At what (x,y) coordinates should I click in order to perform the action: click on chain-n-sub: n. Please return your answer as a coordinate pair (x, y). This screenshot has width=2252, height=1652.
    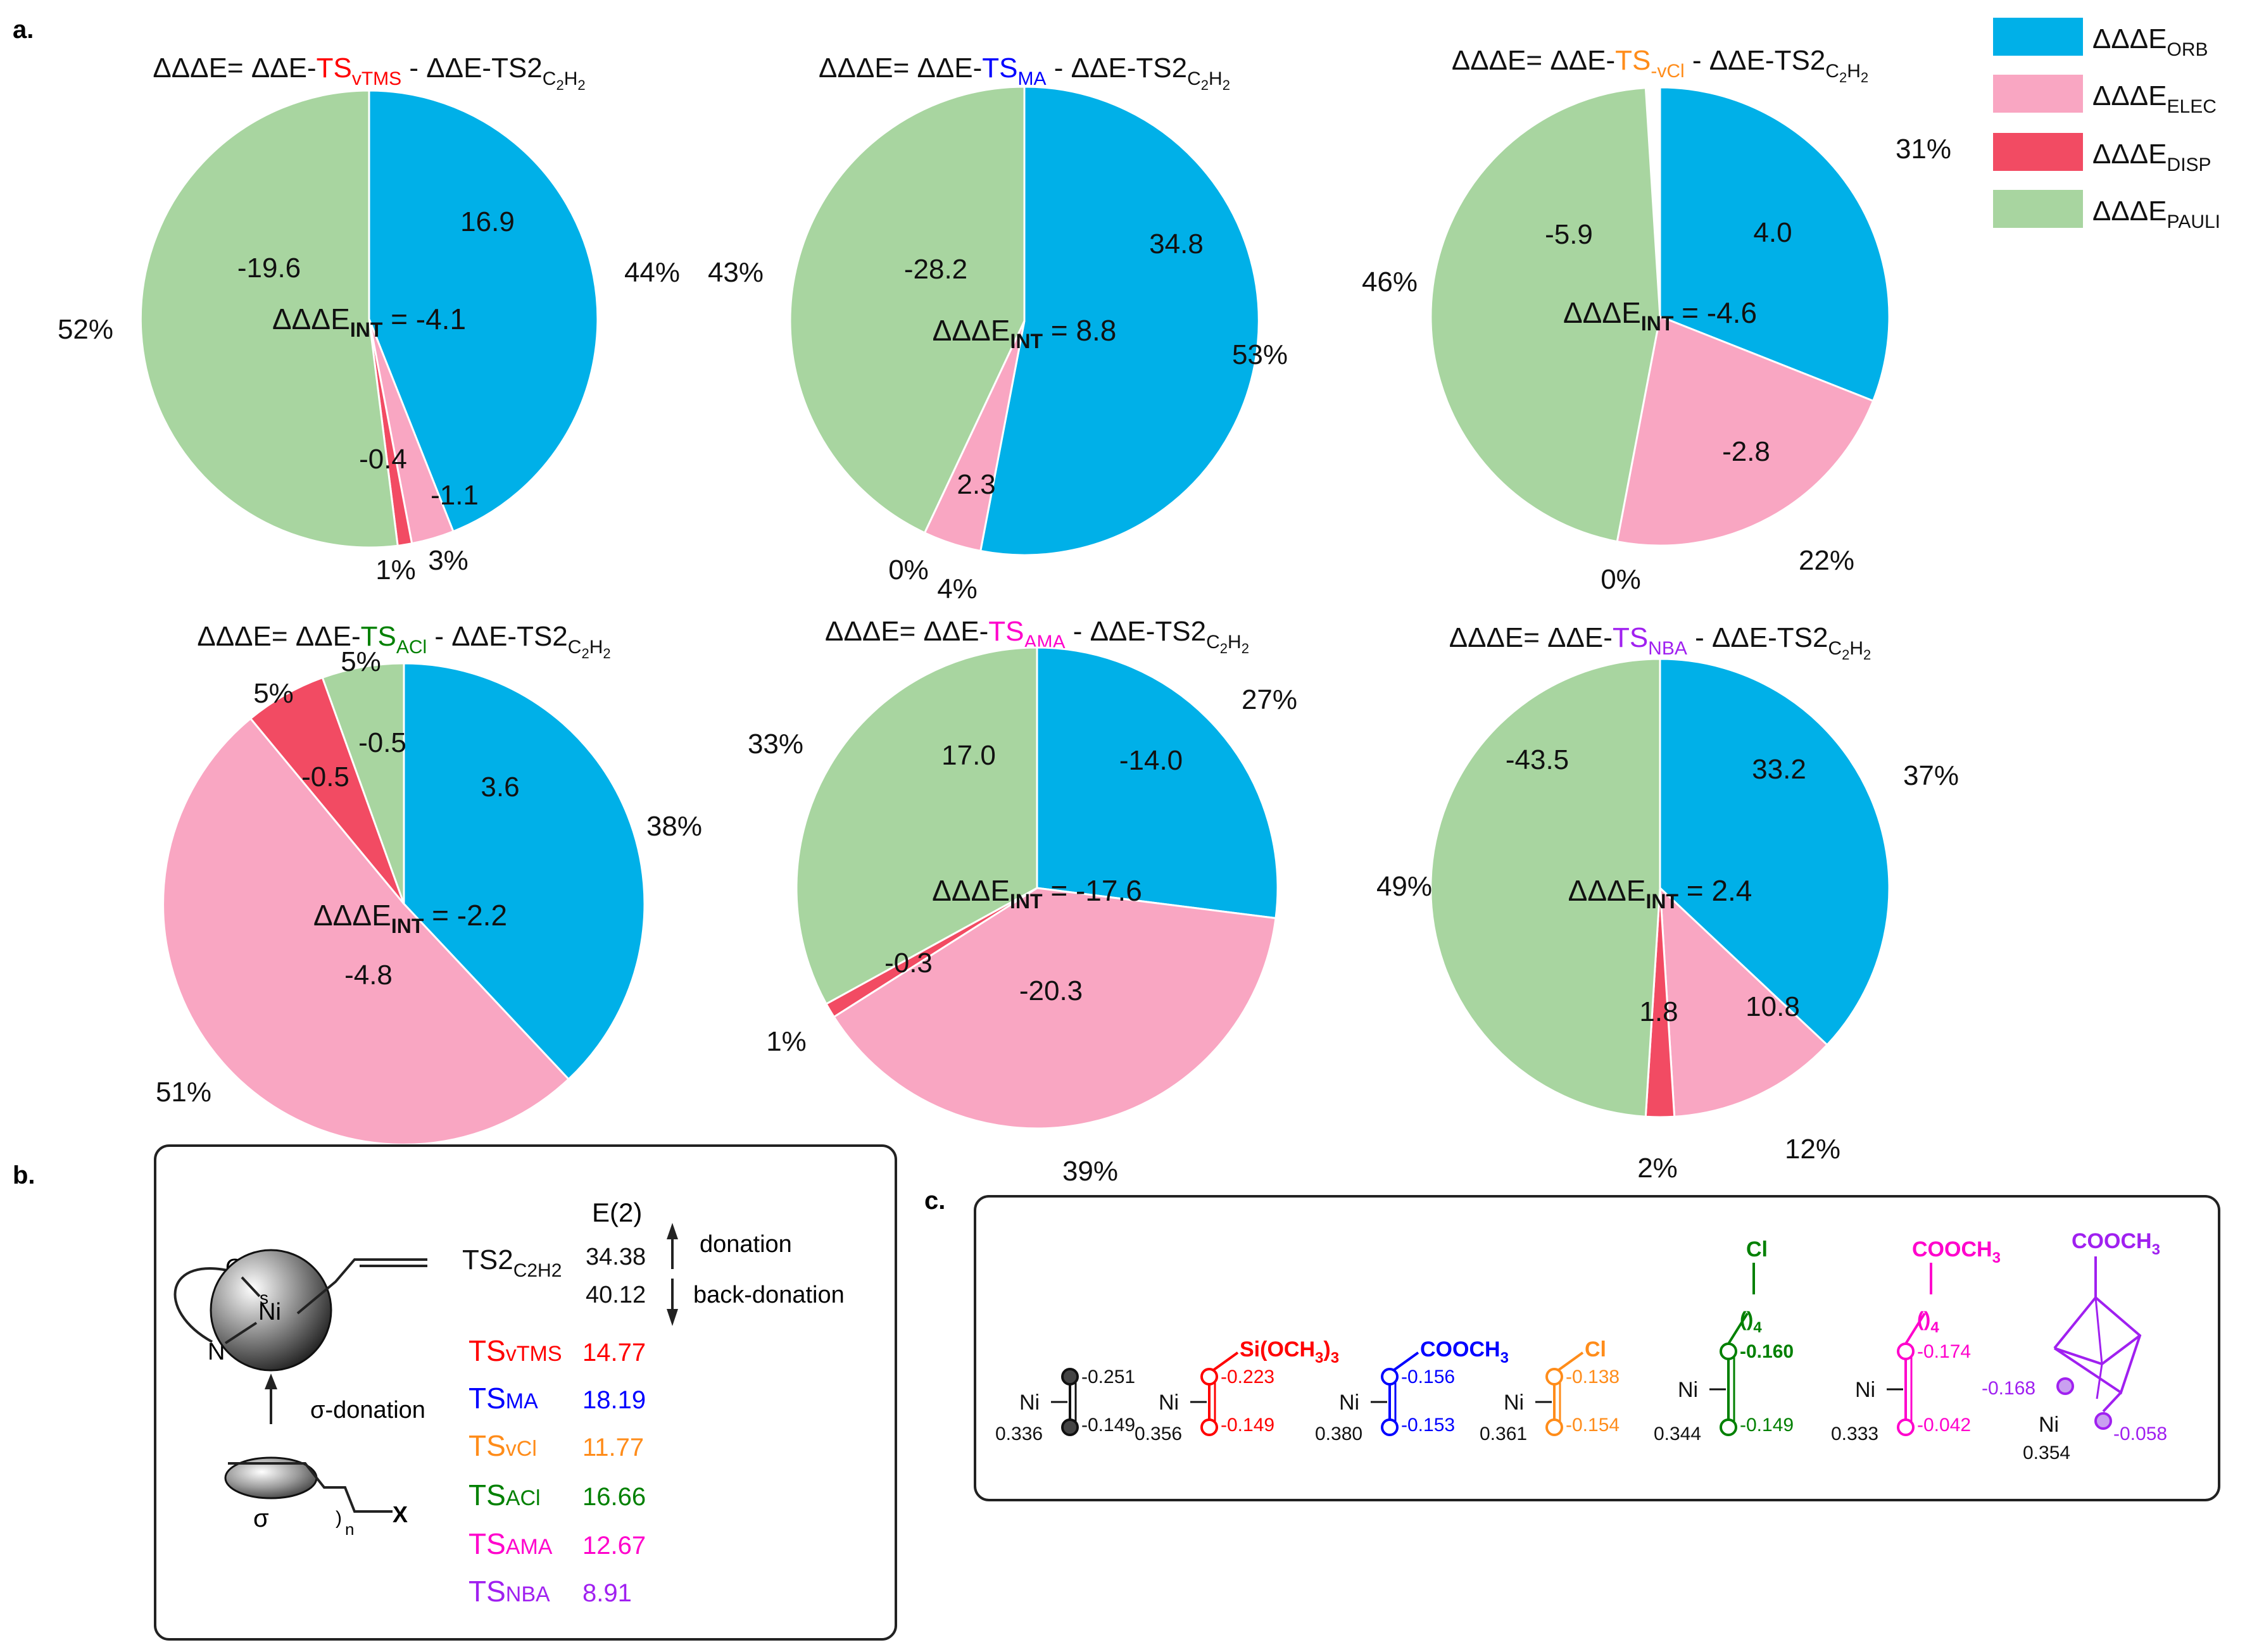
    Looking at the image, I should click on (350, 1529).